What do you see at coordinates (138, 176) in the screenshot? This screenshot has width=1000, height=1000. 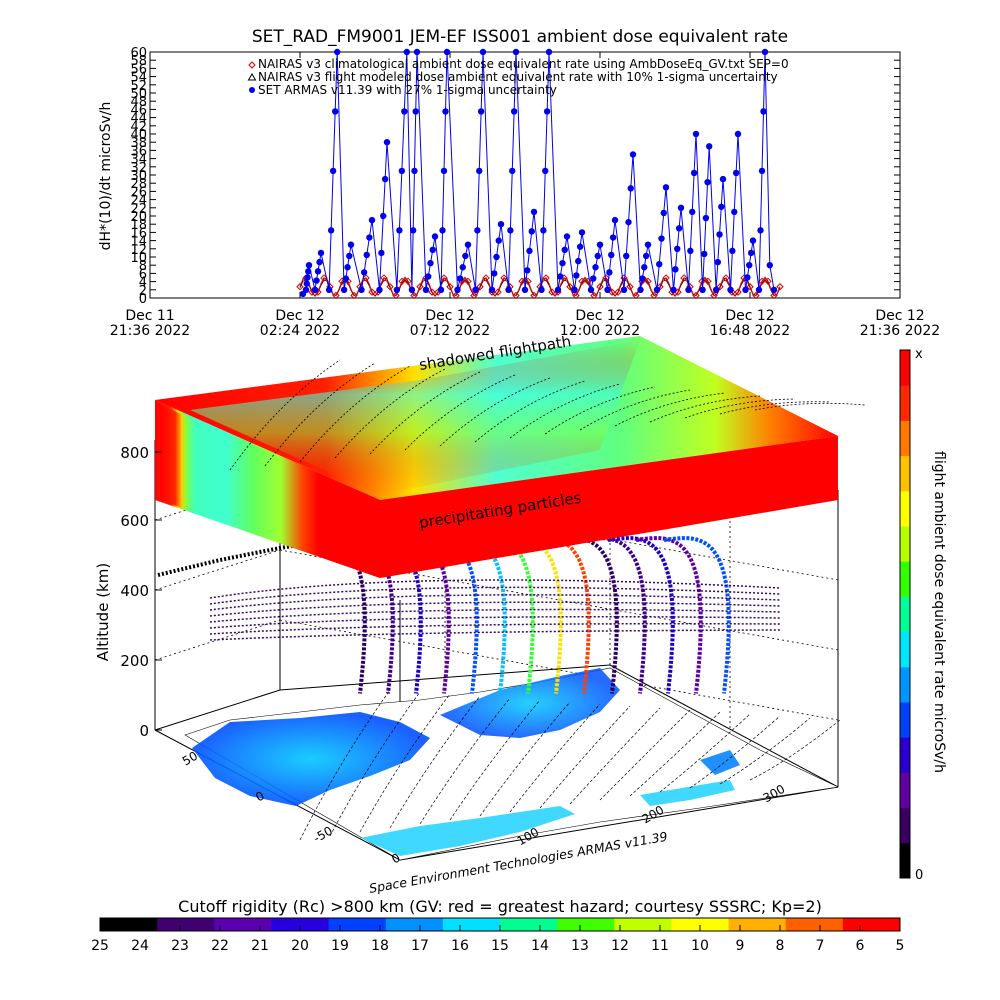 I see `y-tick-label: 30` at bounding box center [138, 176].